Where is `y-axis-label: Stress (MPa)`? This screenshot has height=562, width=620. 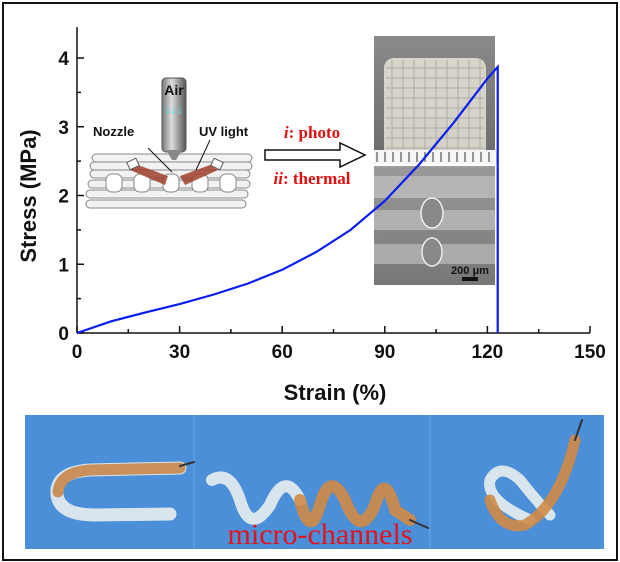
y-axis-label: Stress (MPa) is located at coordinates (28, 195).